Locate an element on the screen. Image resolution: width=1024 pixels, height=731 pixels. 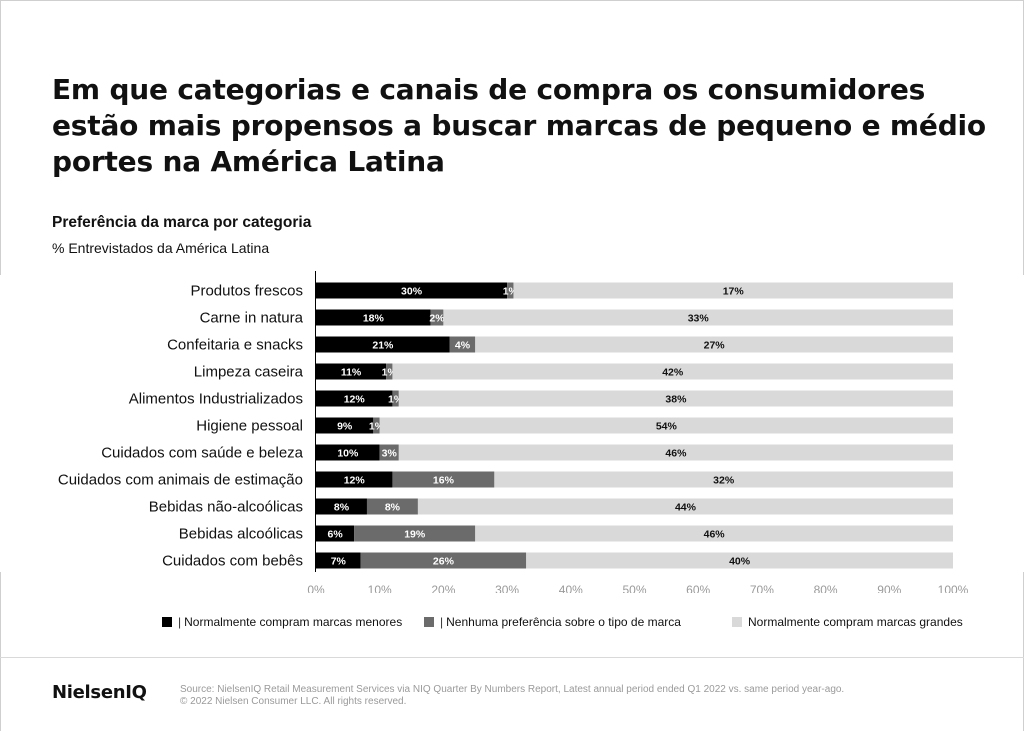
category-label: Higiene pessoal is located at coordinates (249, 426).